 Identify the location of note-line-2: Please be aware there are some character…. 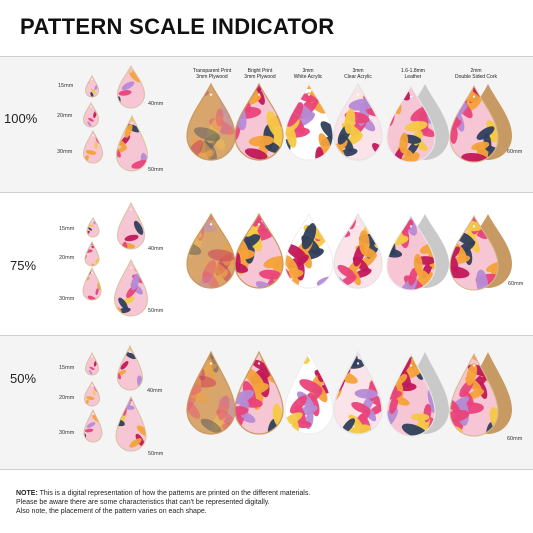
(143, 502).